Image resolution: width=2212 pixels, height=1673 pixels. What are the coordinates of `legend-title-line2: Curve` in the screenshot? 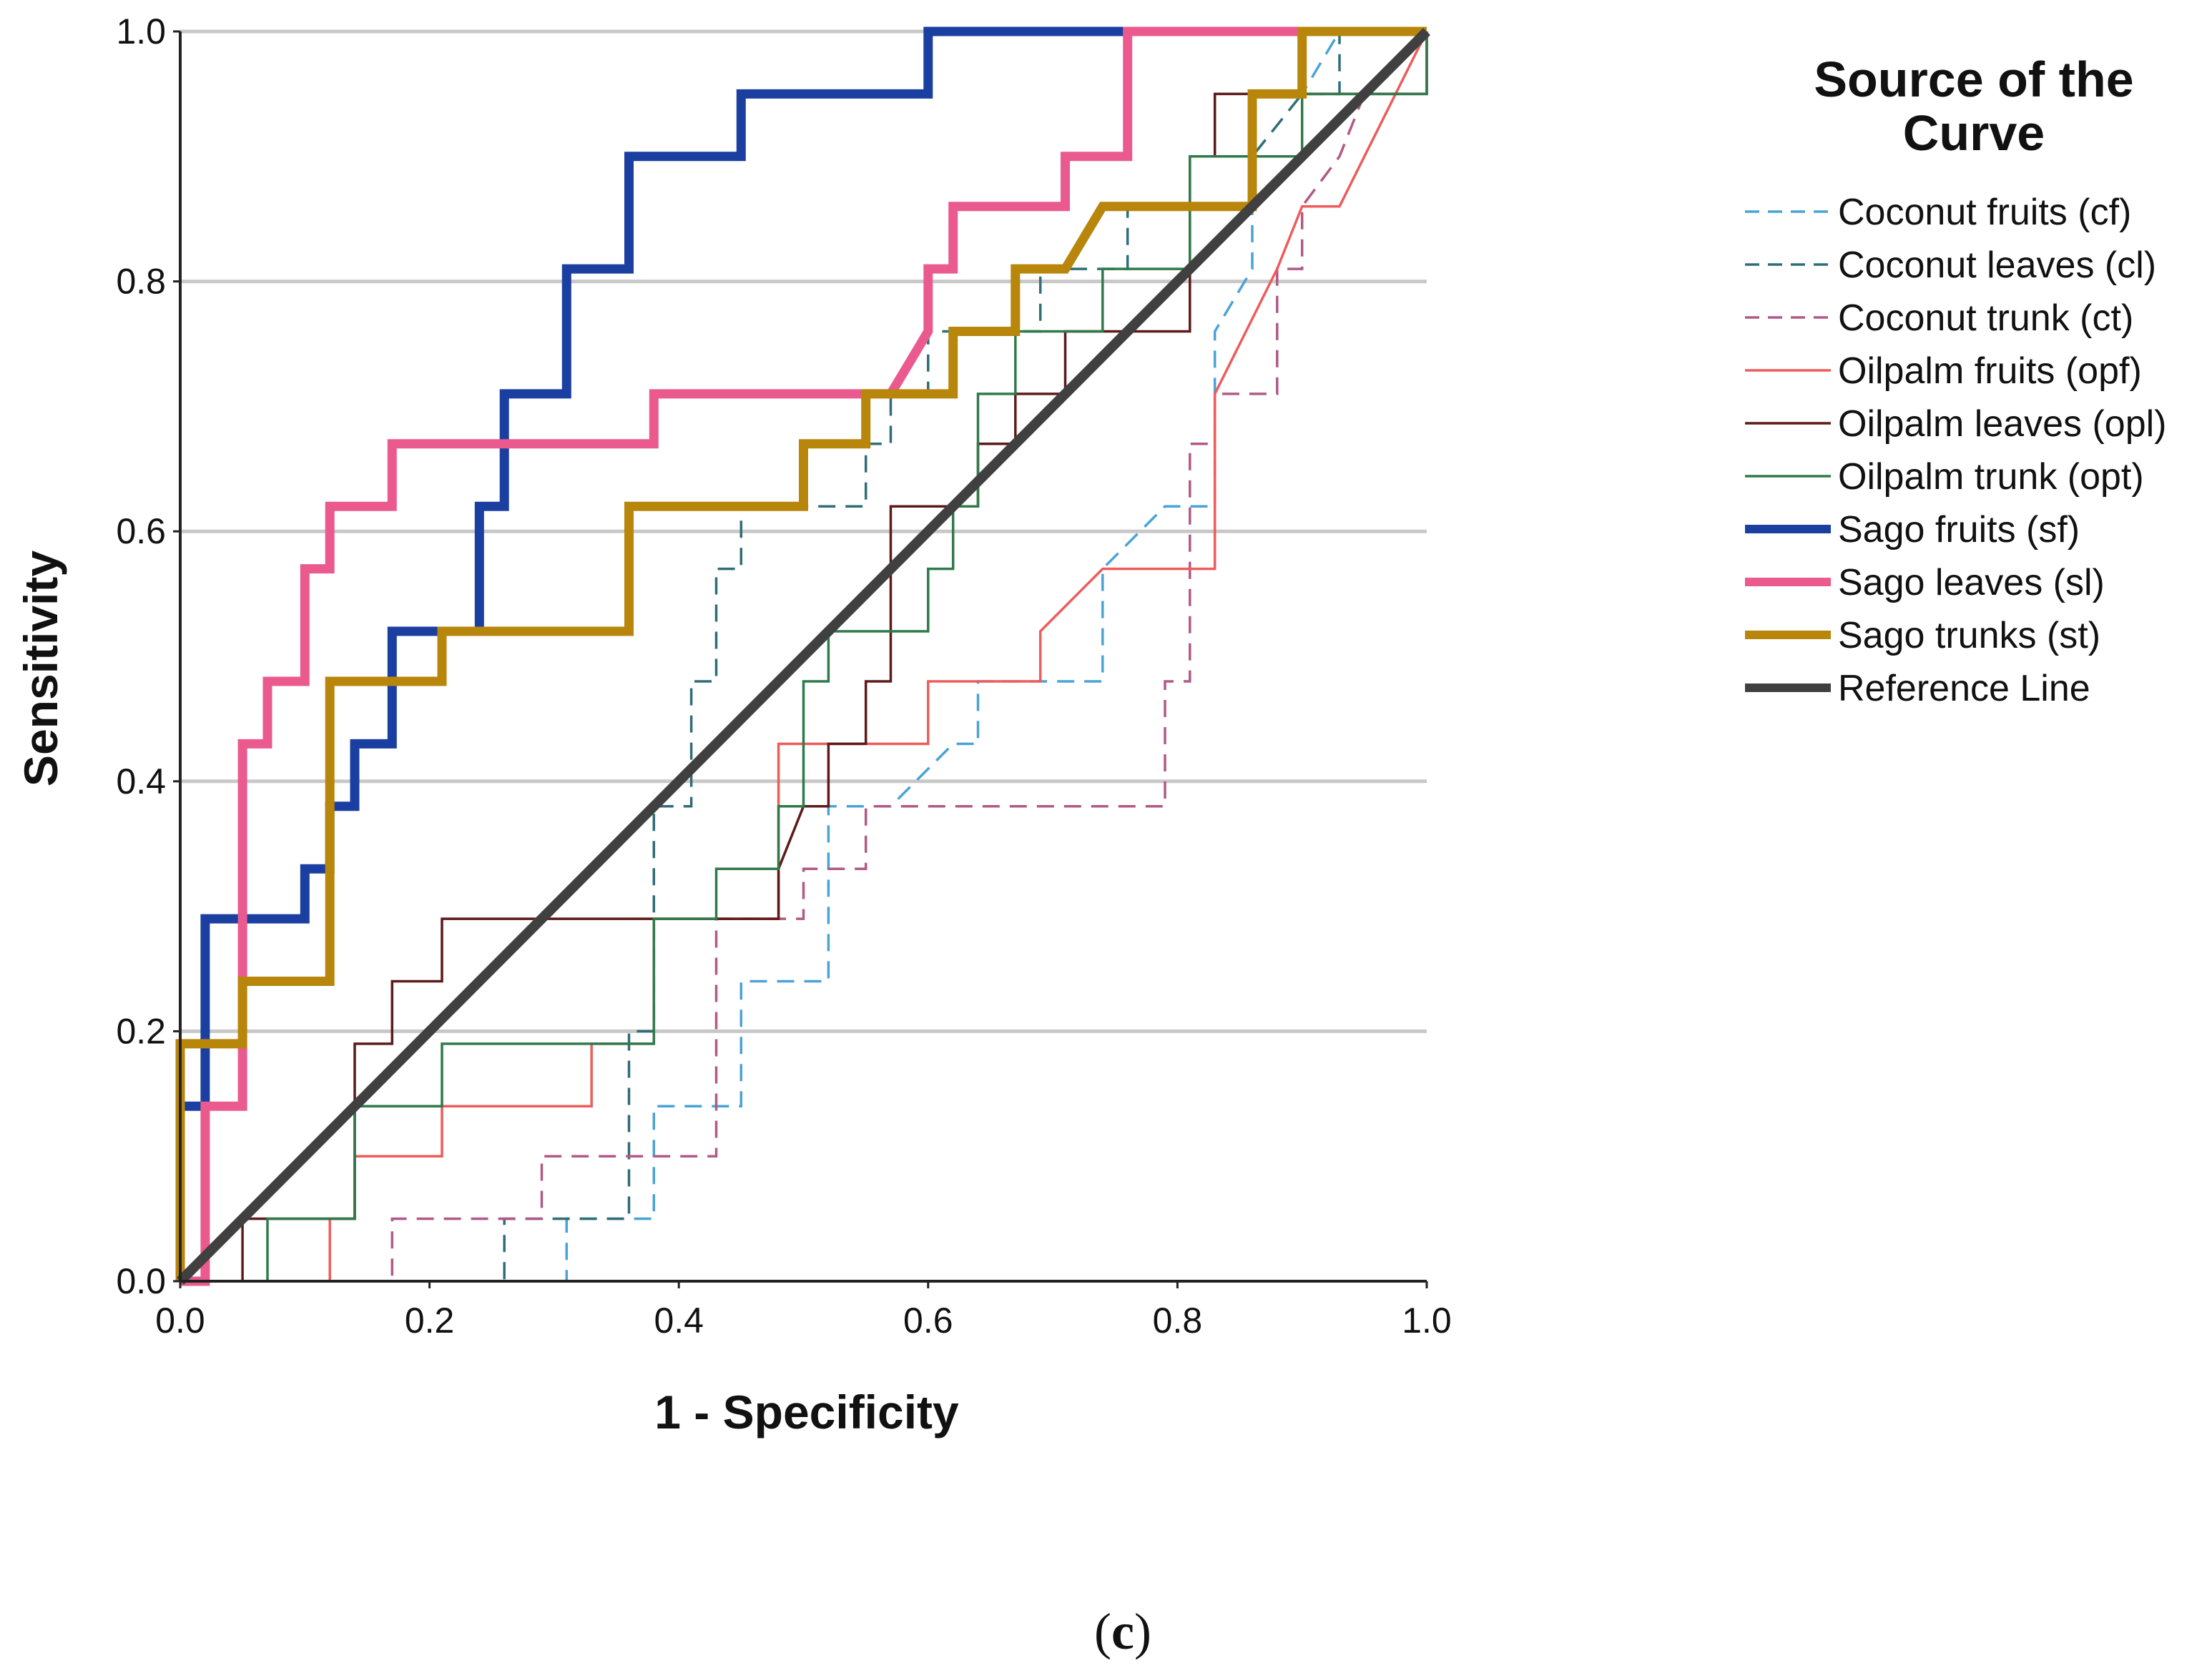 It's located at (1974, 133).